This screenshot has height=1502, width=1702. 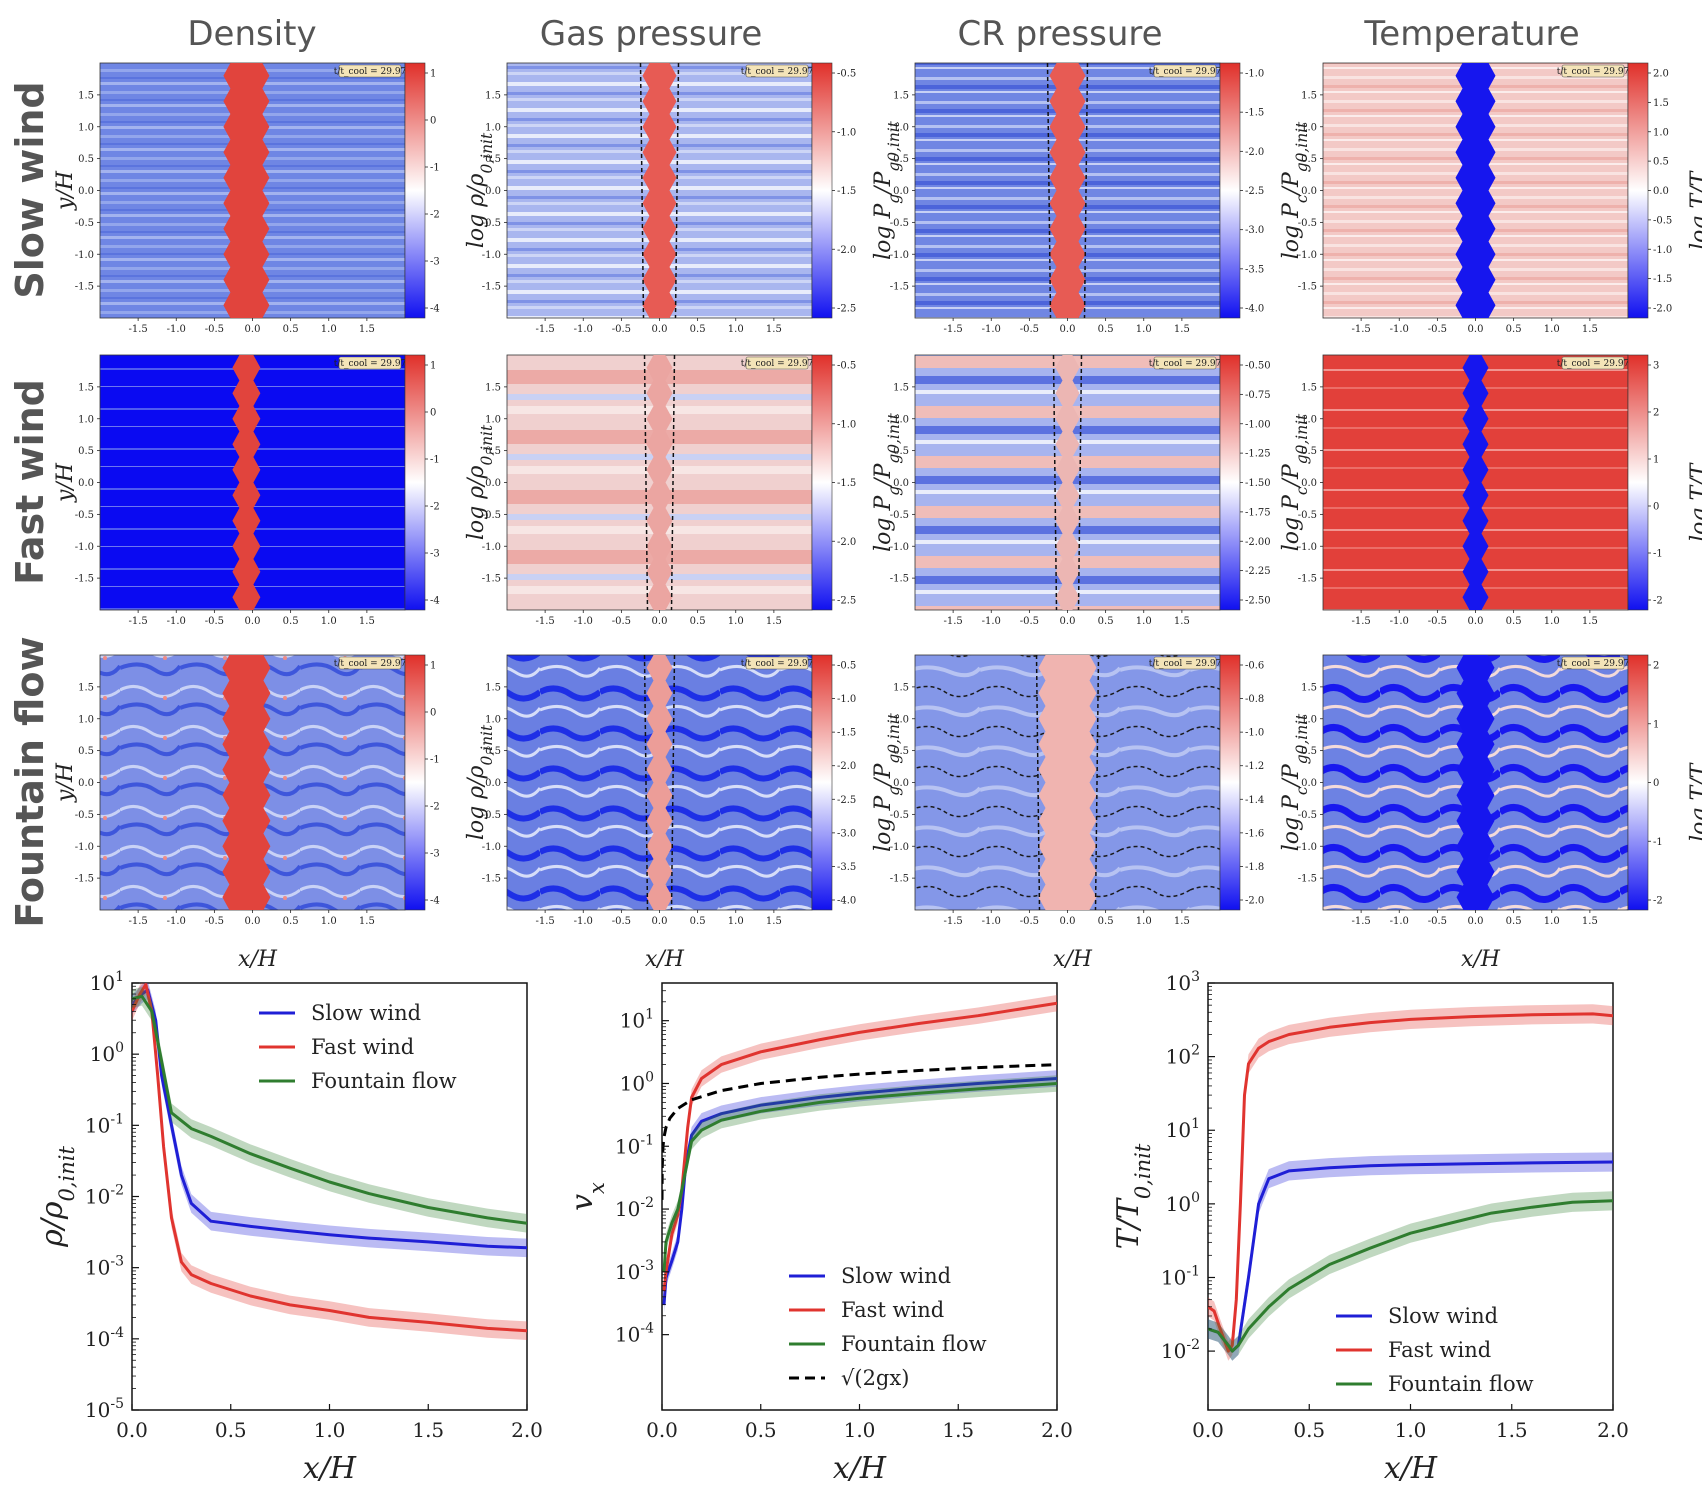 What do you see at coordinates (435, 554) in the screenshot?
I see `colorbar-tick-label: -3` at bounding box center [435, 554].